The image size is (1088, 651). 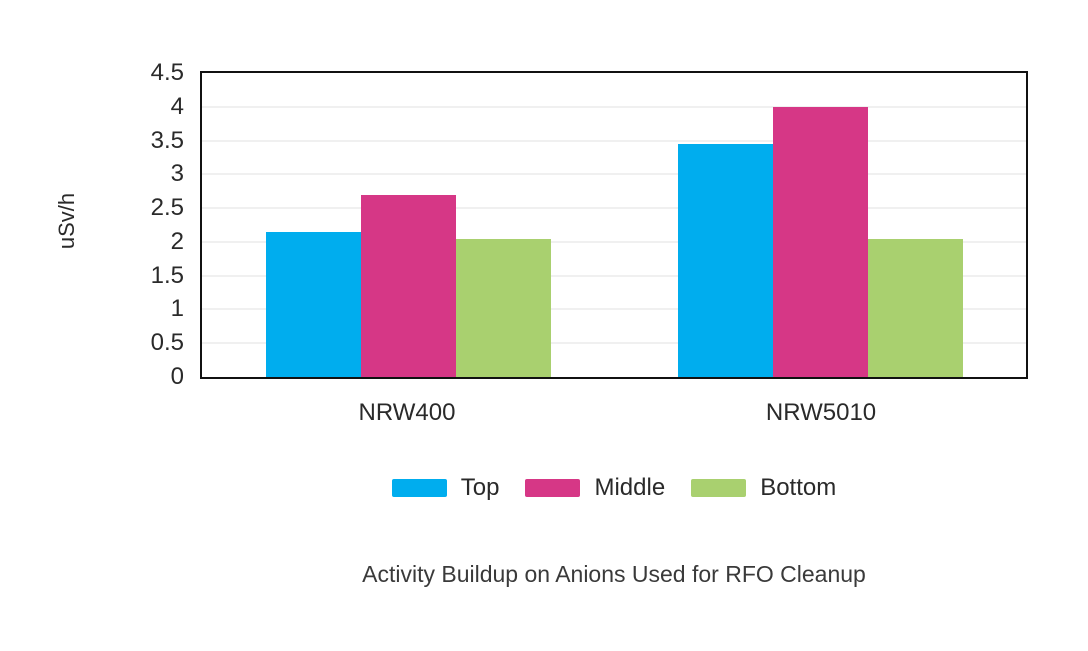 I want to click on y-tick-label: 3.5, so click(x=167, y=140).